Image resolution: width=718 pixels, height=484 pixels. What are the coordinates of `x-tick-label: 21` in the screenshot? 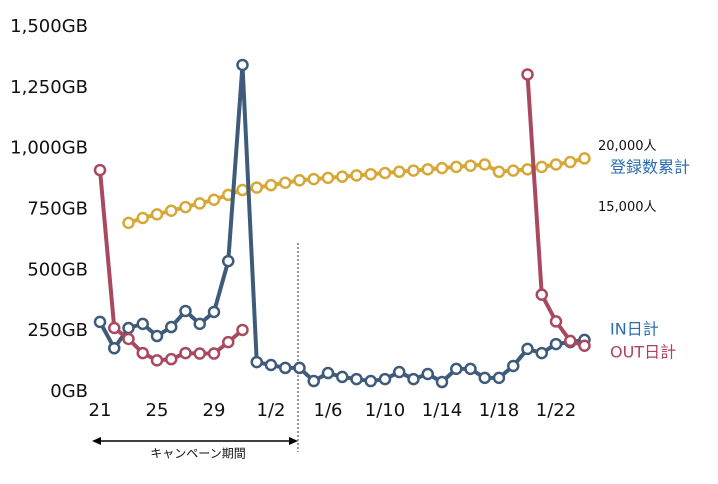 It's located at (100, 410).